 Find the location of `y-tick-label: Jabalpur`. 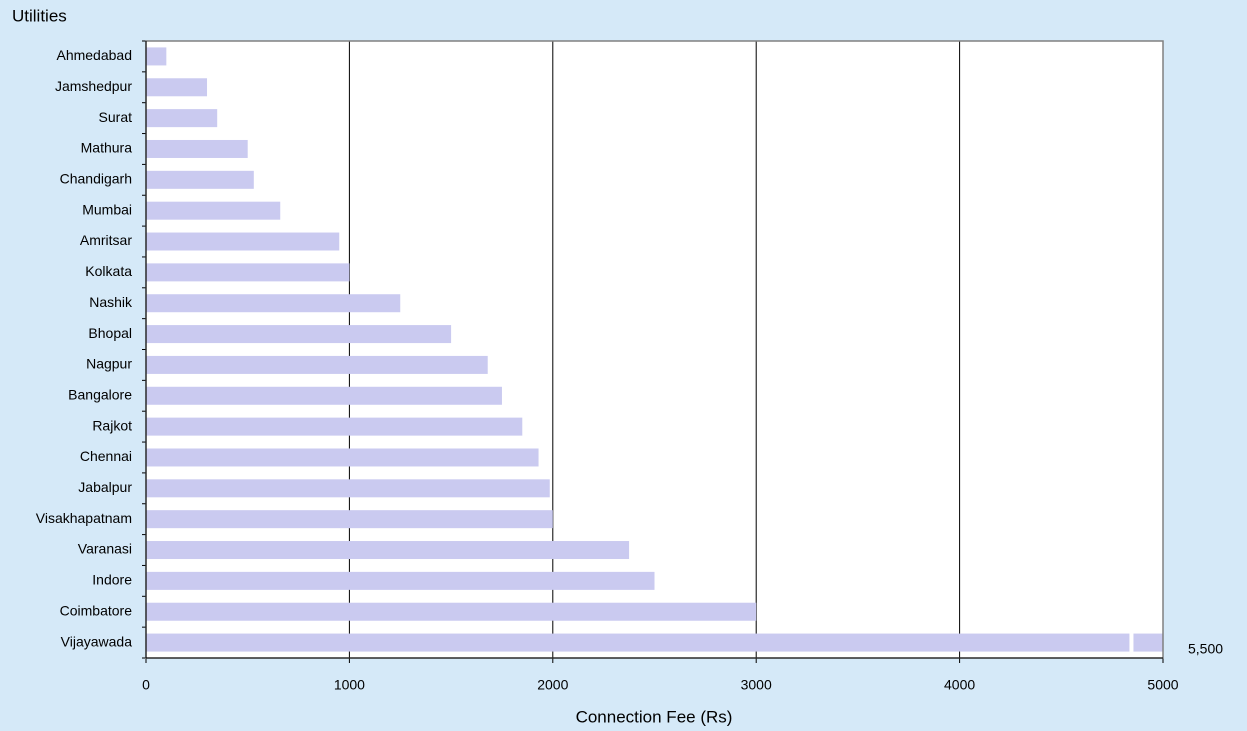

y-tick-label: Jabalpur is located at coordinates (105, 487).